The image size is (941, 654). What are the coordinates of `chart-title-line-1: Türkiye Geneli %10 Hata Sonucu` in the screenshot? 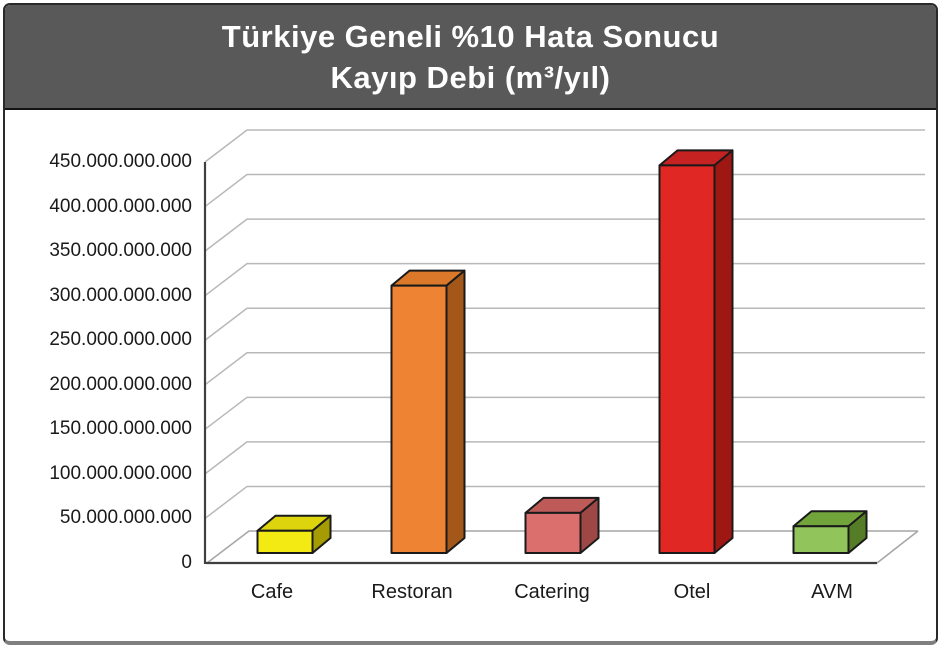 It's located at (470, 36).